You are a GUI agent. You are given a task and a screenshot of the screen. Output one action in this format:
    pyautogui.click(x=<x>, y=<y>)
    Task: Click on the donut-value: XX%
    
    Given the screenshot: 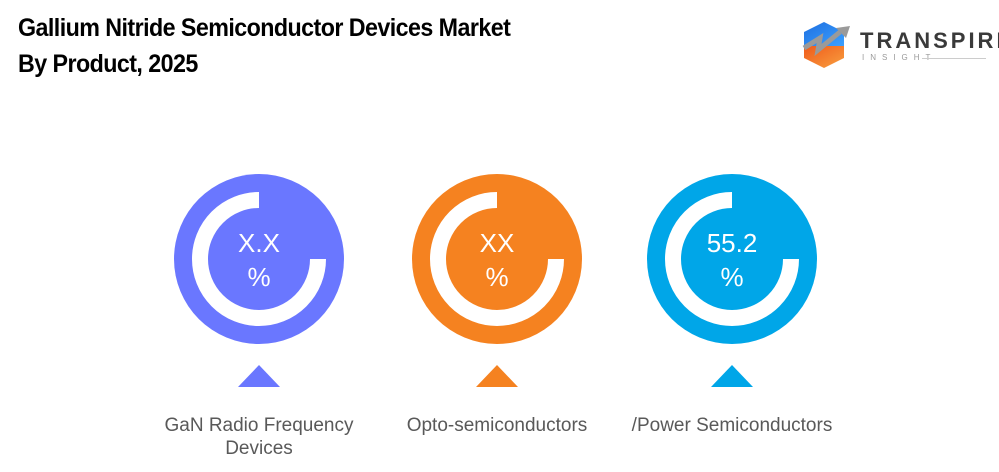 What is the action you would take?
    pyautogui.click(x=497, y=260)
    